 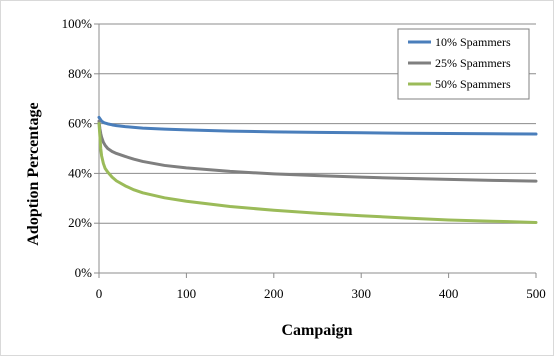 I want to click on y-tick-label: 80%, so click(x=80, y=73).